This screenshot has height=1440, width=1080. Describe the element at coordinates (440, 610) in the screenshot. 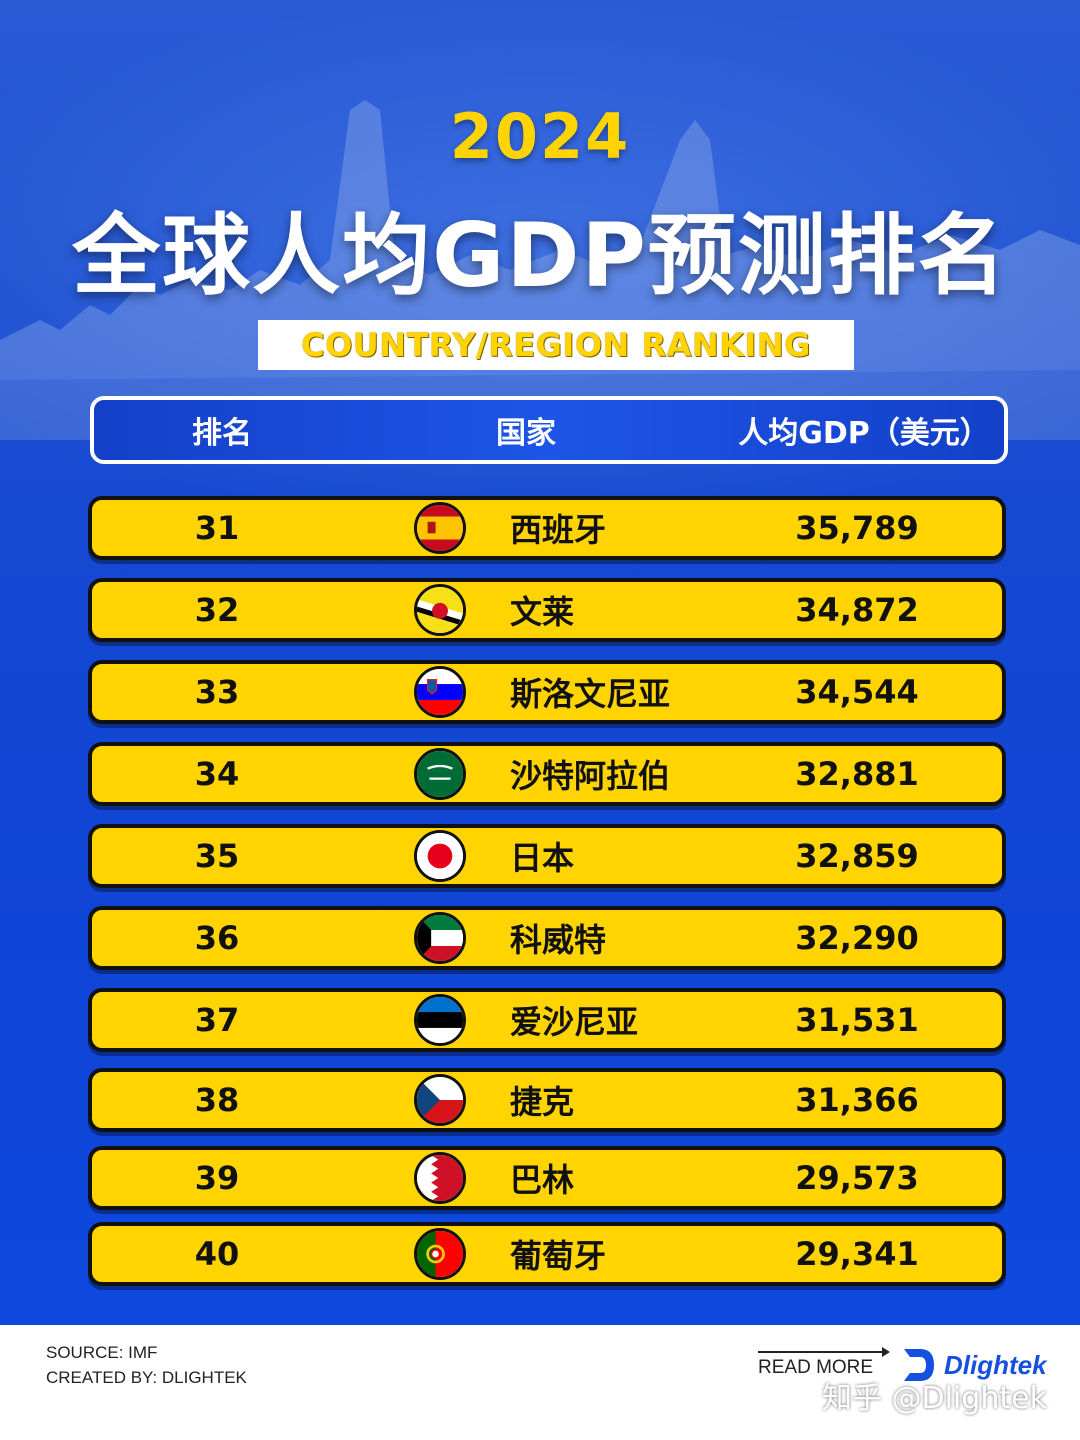

I see `brunei-flag-icon` at that location.